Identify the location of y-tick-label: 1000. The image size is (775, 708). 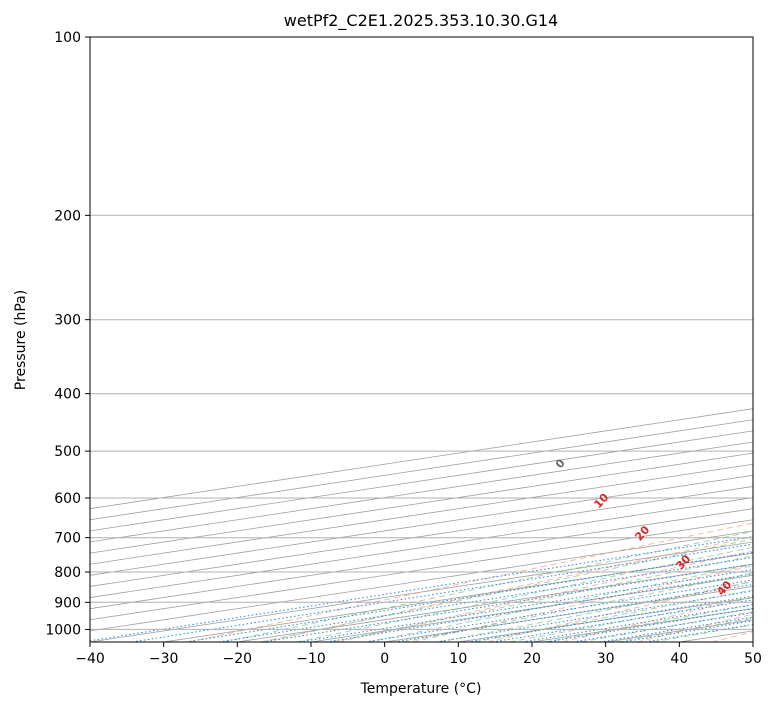
(63, 630).